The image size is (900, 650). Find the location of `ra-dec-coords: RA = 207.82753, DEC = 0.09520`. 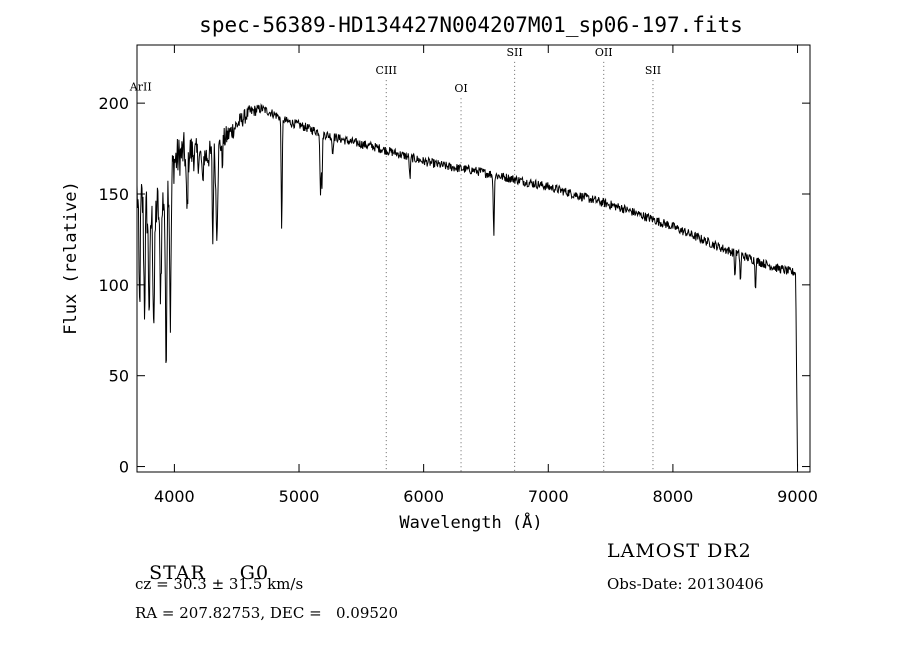

ra-dec-coords: RA = 207.82753, DEC = 0.09520 is located at coordinates (267, 613).